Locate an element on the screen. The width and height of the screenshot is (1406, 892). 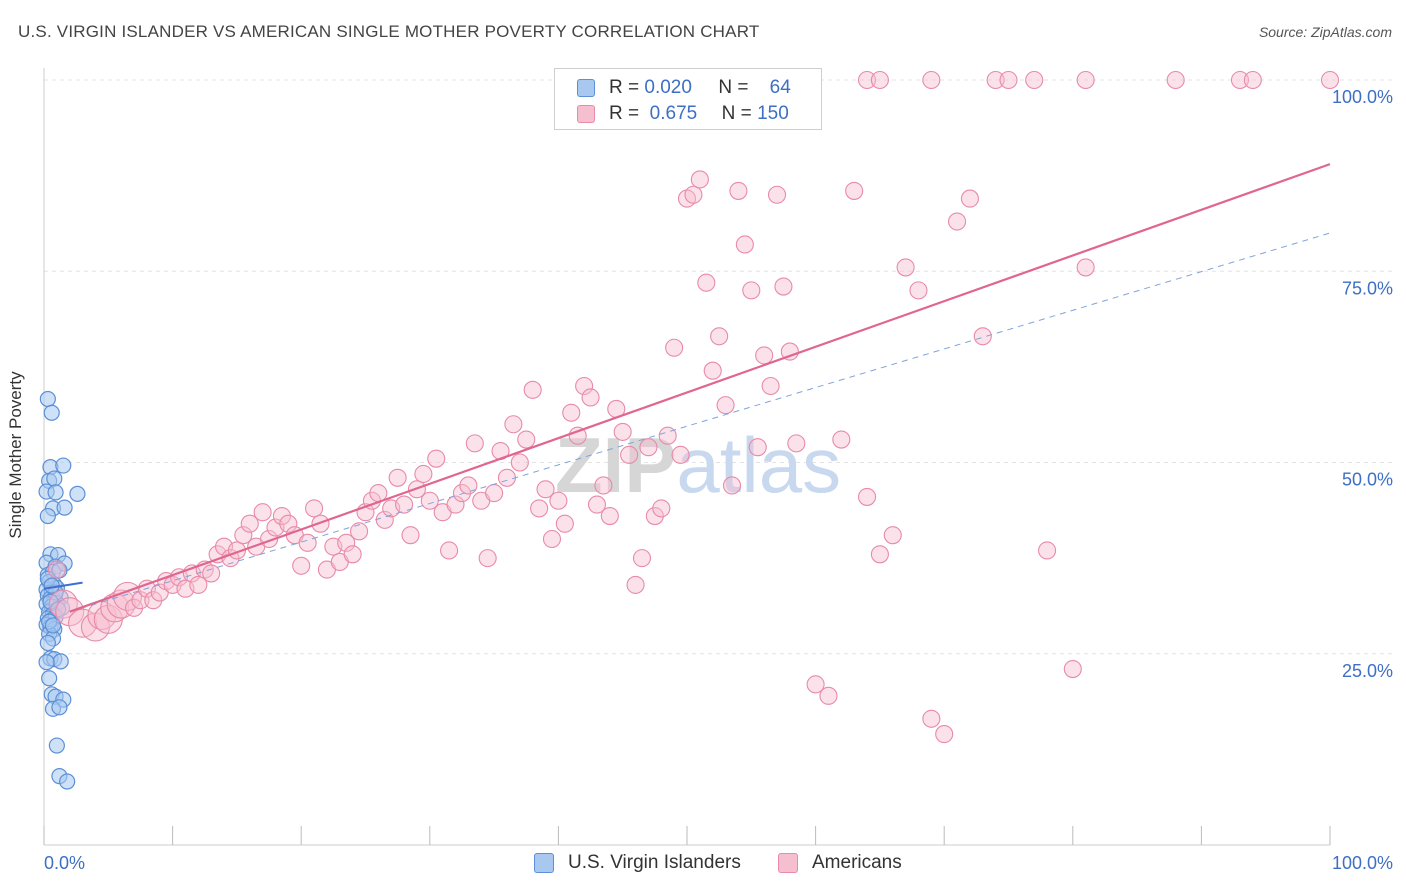
y-tick-label: 75.0% is located at coordinates (1367, 288).